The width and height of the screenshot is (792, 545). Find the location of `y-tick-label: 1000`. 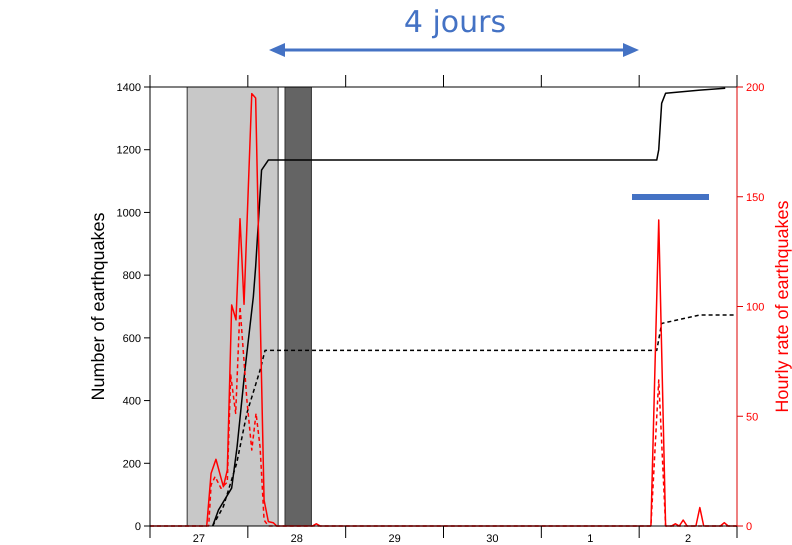

y-tick-label: 1000 is located at coordinates (128, 213).